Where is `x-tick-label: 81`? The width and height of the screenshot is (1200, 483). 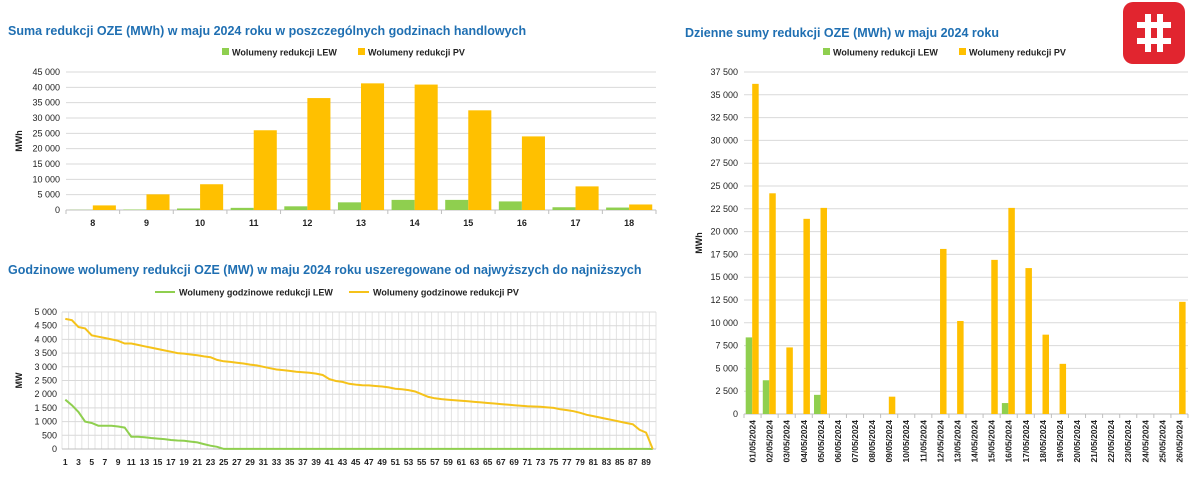
x-tick-label: 81 is located at coordinates (594, 462).